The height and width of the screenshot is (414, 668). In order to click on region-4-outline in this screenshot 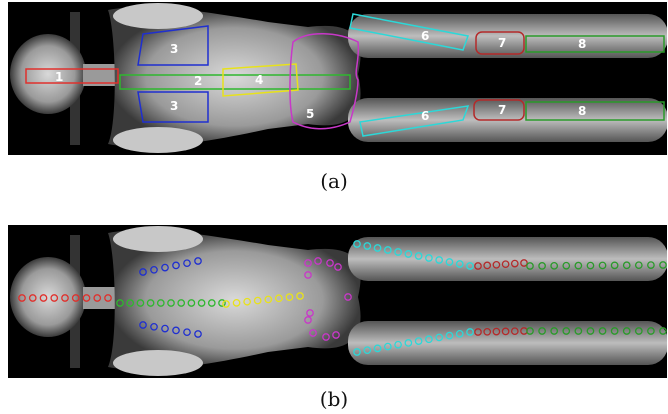, I will do `click(260, 80)`.